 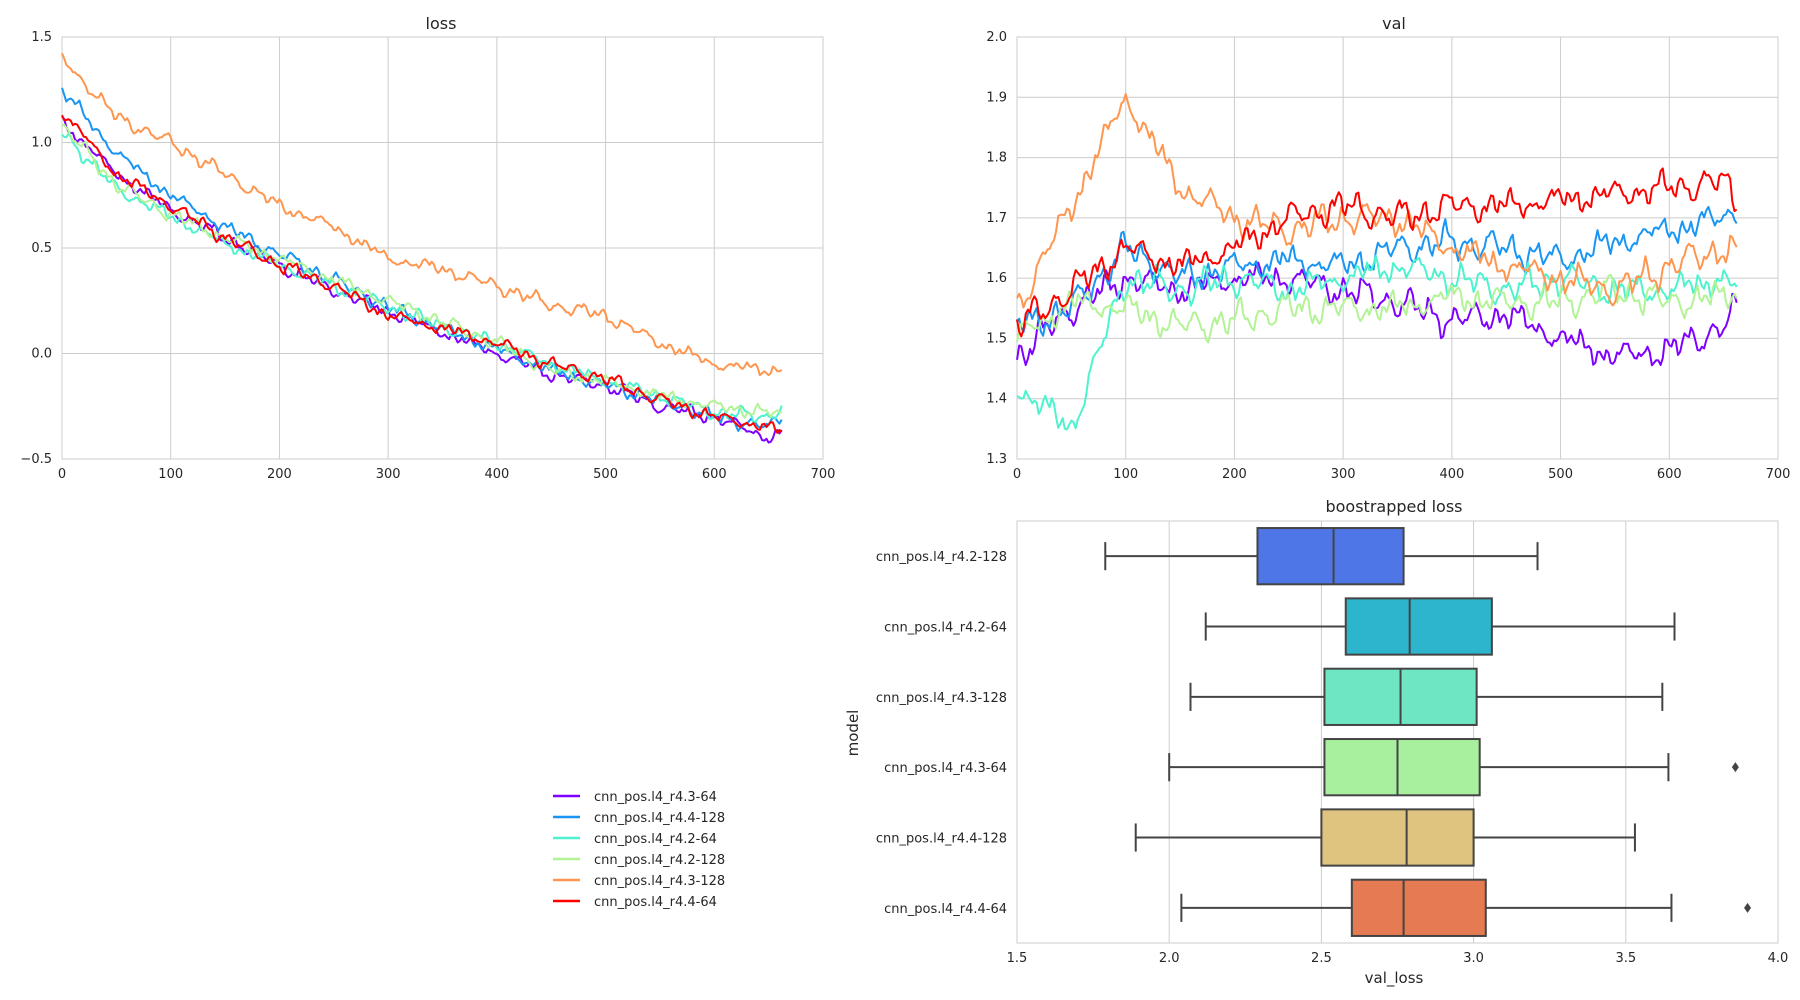 What do you see at coordinates (279, 474) in the screenshot?
I see `loss-x-tick-label: 200` at bounding box center [279, 474].